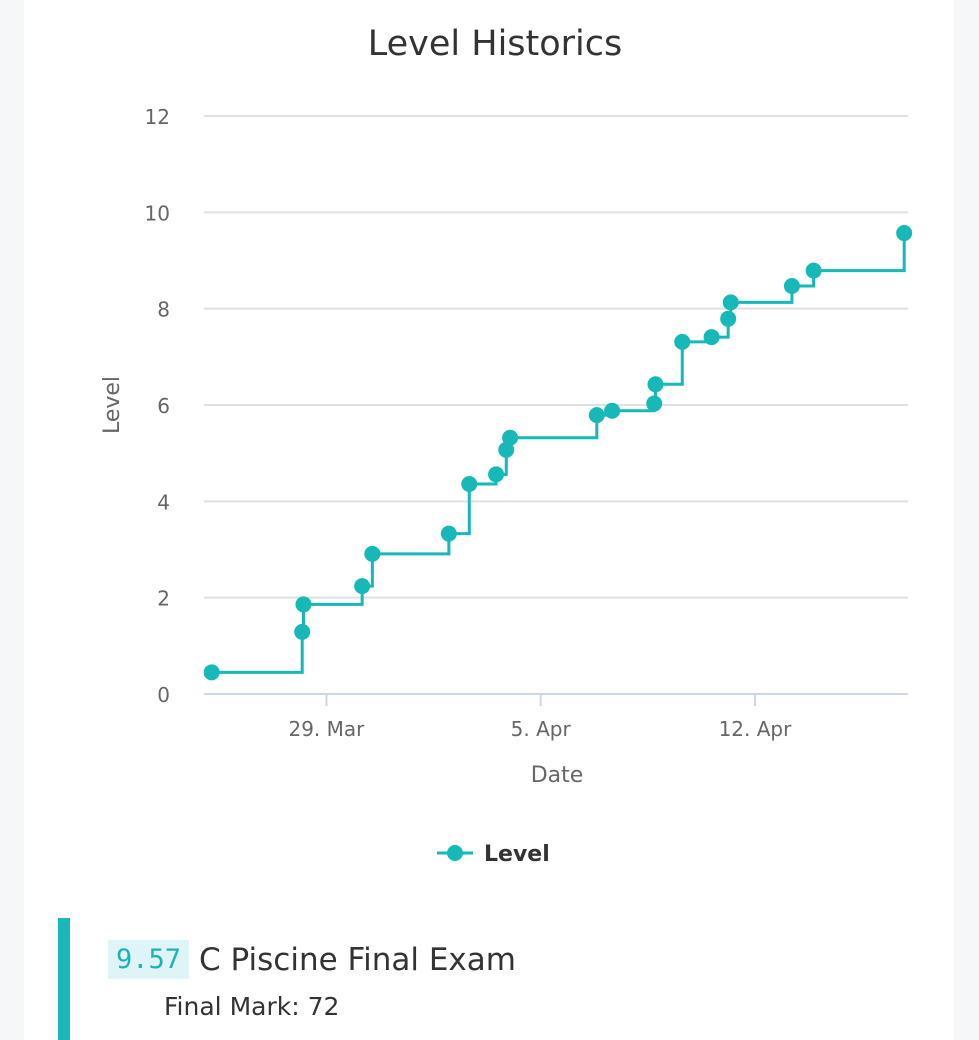 The width and height of the screenshot is (979, 1040). What do you see at coordinates (157, 213) in the screenshot?
I see `y-tick-label: 10` at bounding box center [157, 213].